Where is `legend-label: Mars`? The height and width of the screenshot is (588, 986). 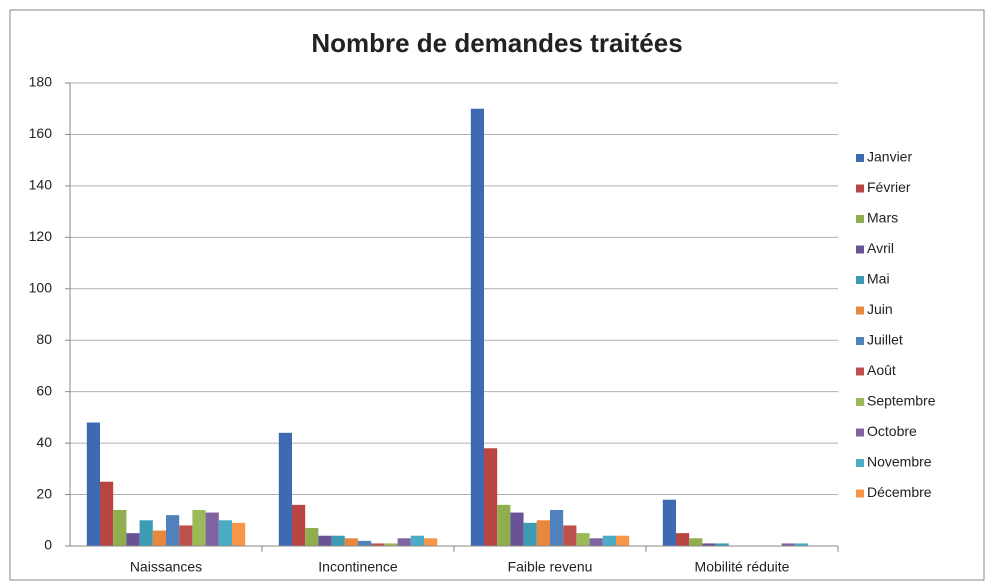
legend-label: Mars is located at coordinates (882, 218).